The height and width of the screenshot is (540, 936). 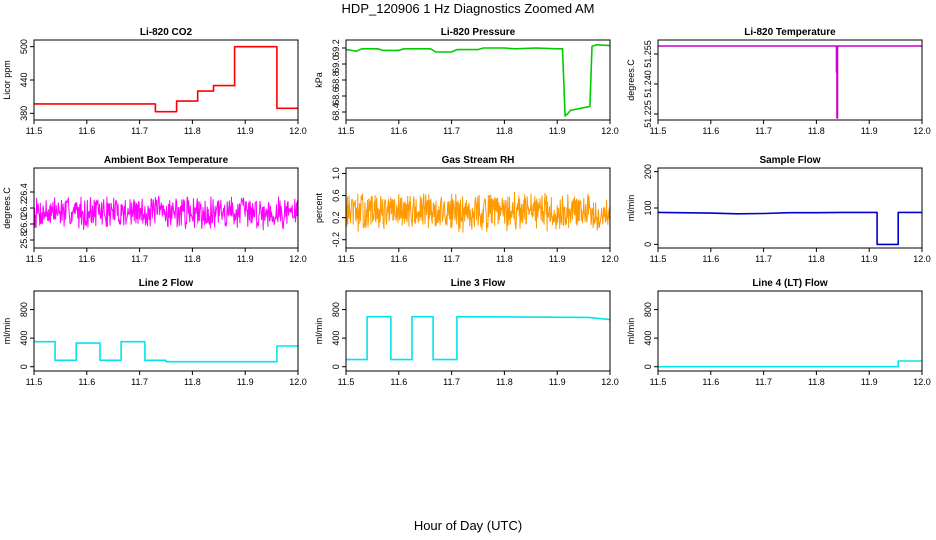 What do you see at coordinates (166, 283) in the screenshot?
I see `panel-title: Line 2 Flow` at bounding box center [166, 283].